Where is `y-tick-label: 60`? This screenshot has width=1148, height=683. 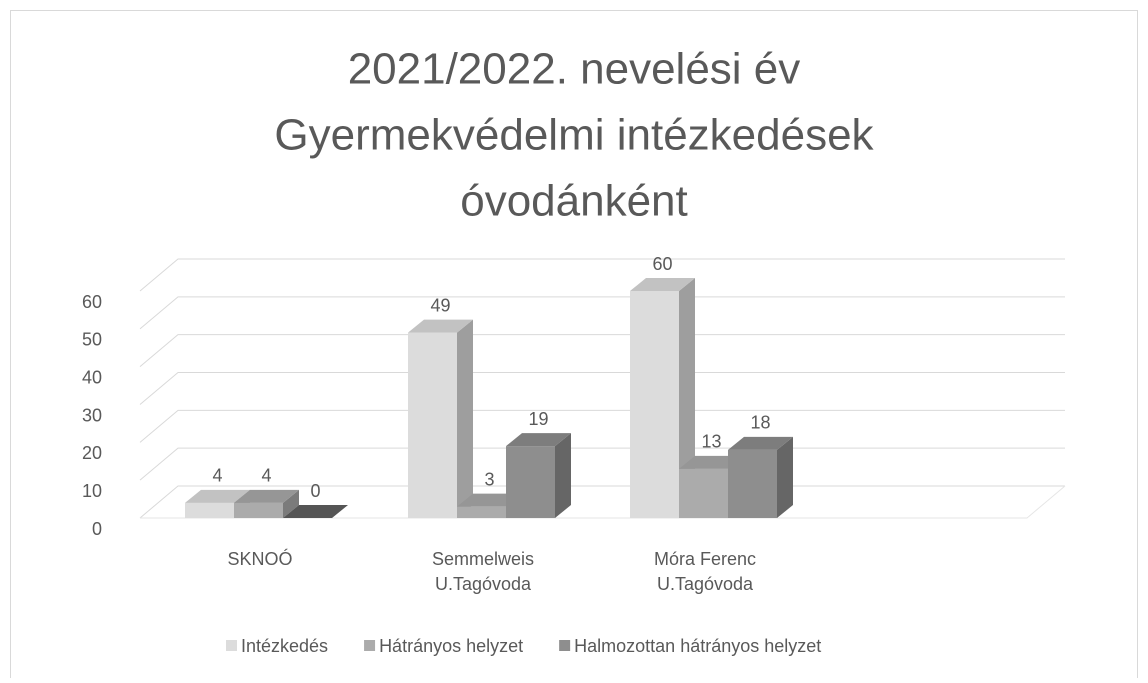 y-tick-label: 60 is located at coordinates (92, 302).